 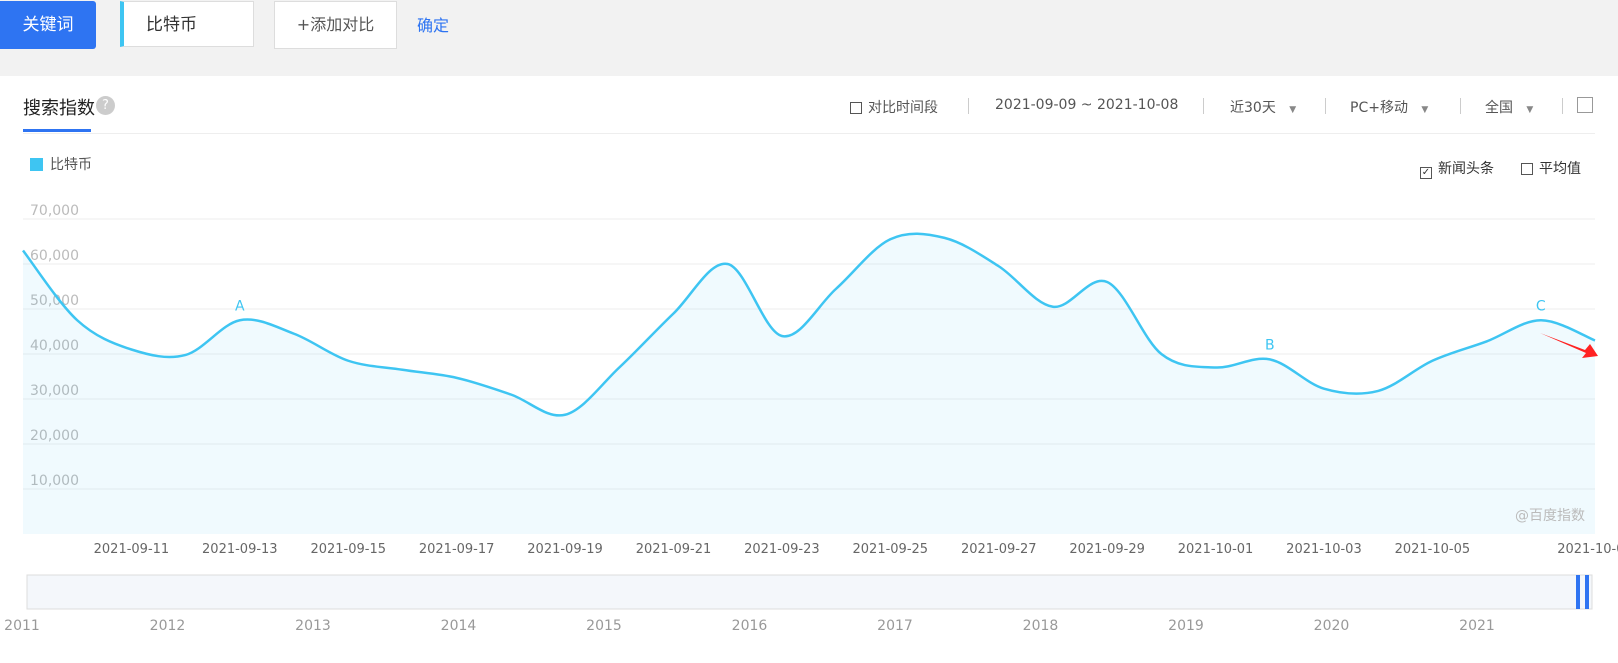 What do you see at coordinates (187, 24) in the screenshot?
I see `keyword-input: 比特币` at bounding box center [187, 24].